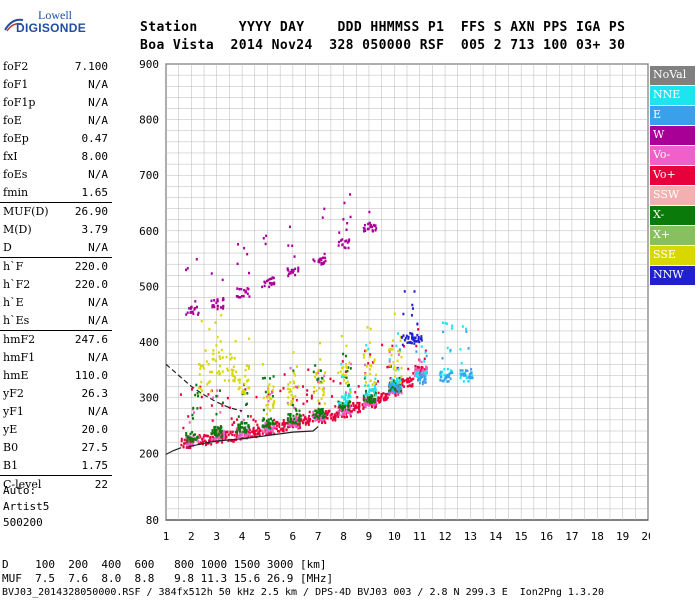  What do you see at coordinates (56, 484) in the screenshot?
I see `param-row: C-level 22` at bounding box center [56, 484].